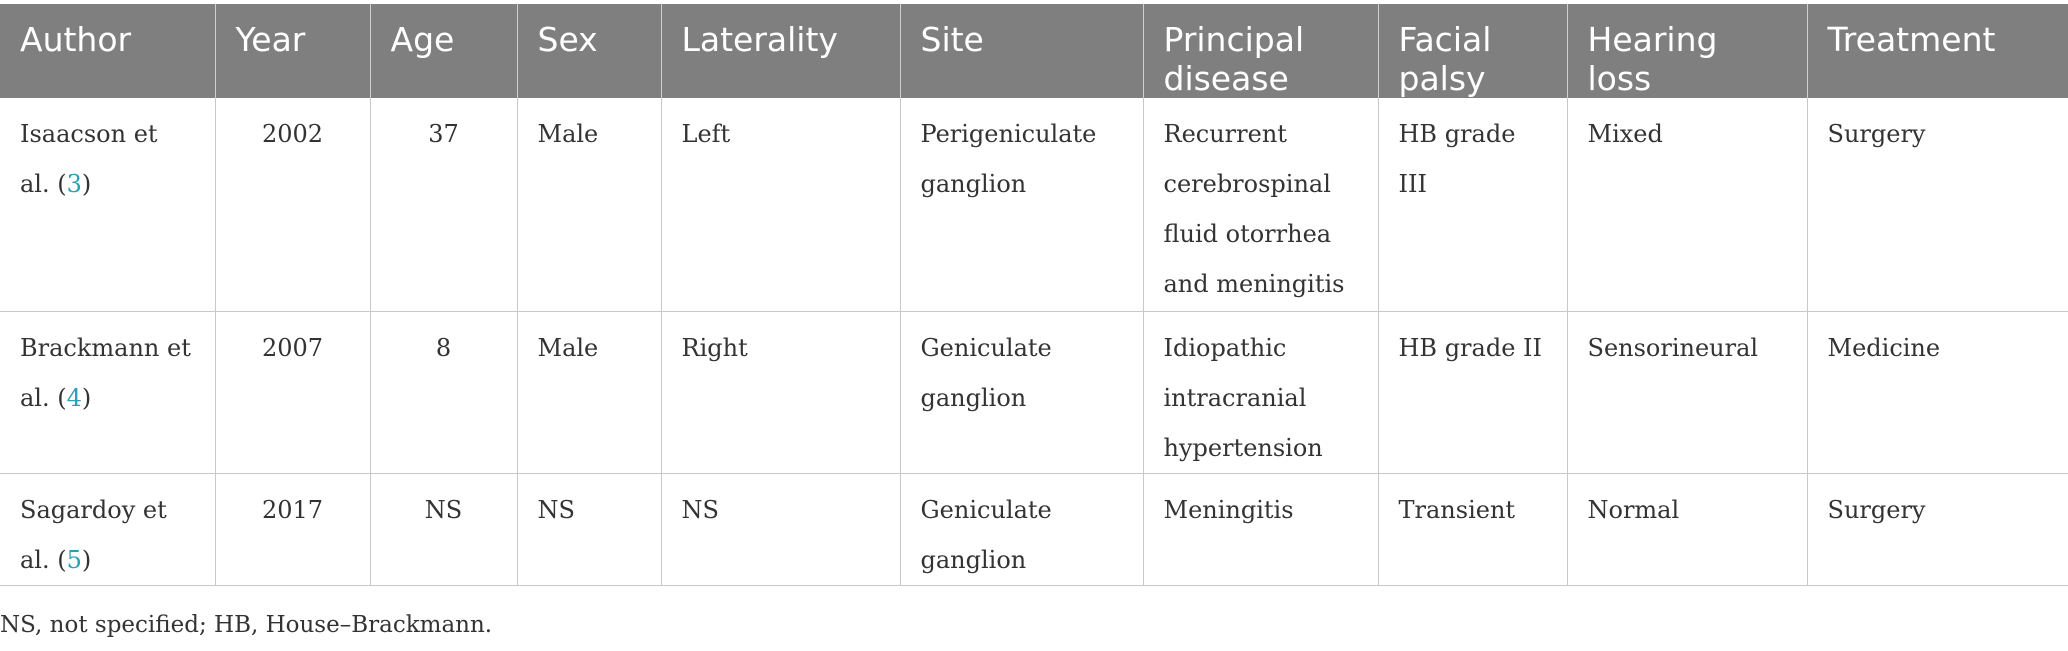  I want to click on cell-treatment: Medicine, so click(1937, 392).